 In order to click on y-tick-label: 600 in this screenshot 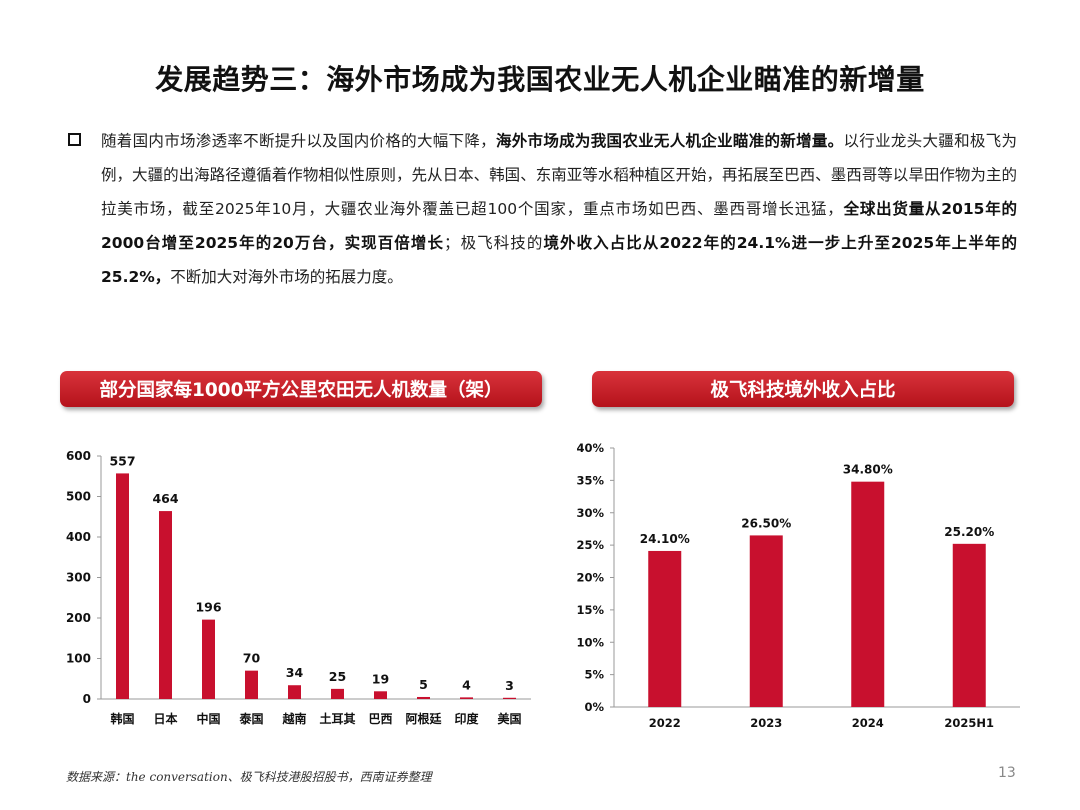, I will do `click(78, 456)`.